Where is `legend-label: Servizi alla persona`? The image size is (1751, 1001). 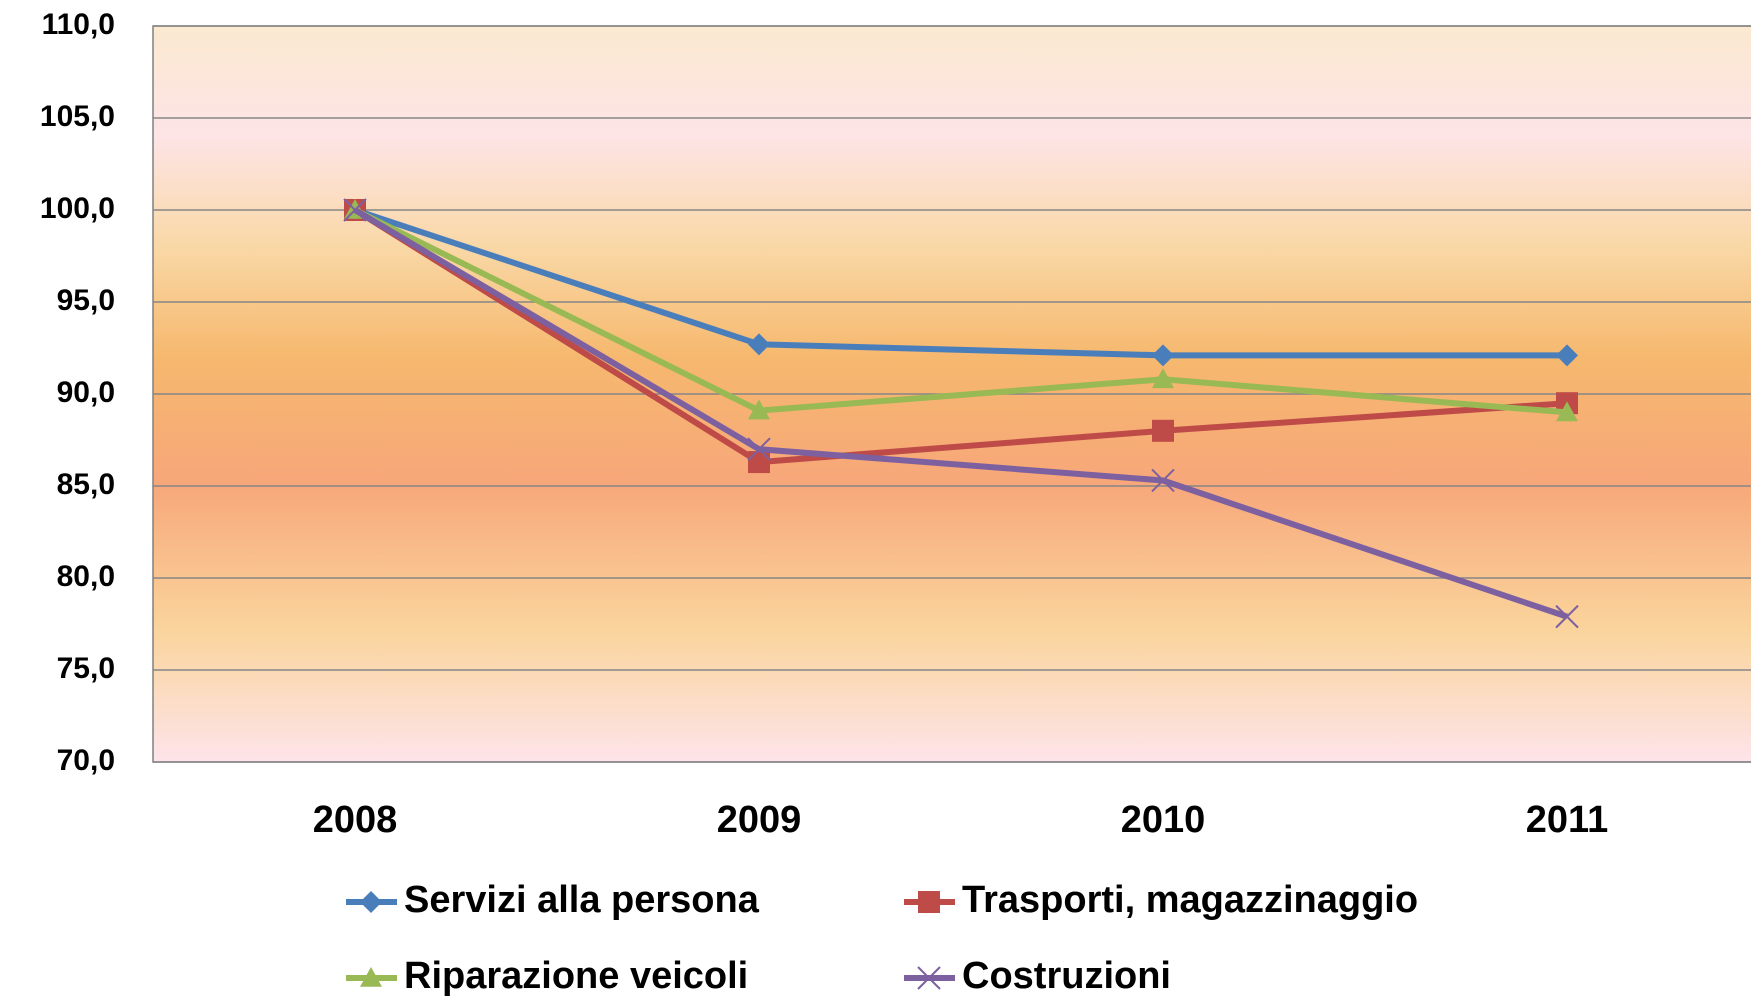
legend-label: Servizi alla persona is located at coordinates (582, 900).